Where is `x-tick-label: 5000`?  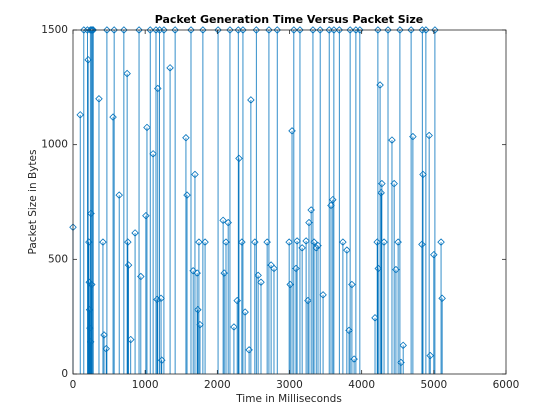 x-tick-label: 5000 is located at coordinates (433, 385).